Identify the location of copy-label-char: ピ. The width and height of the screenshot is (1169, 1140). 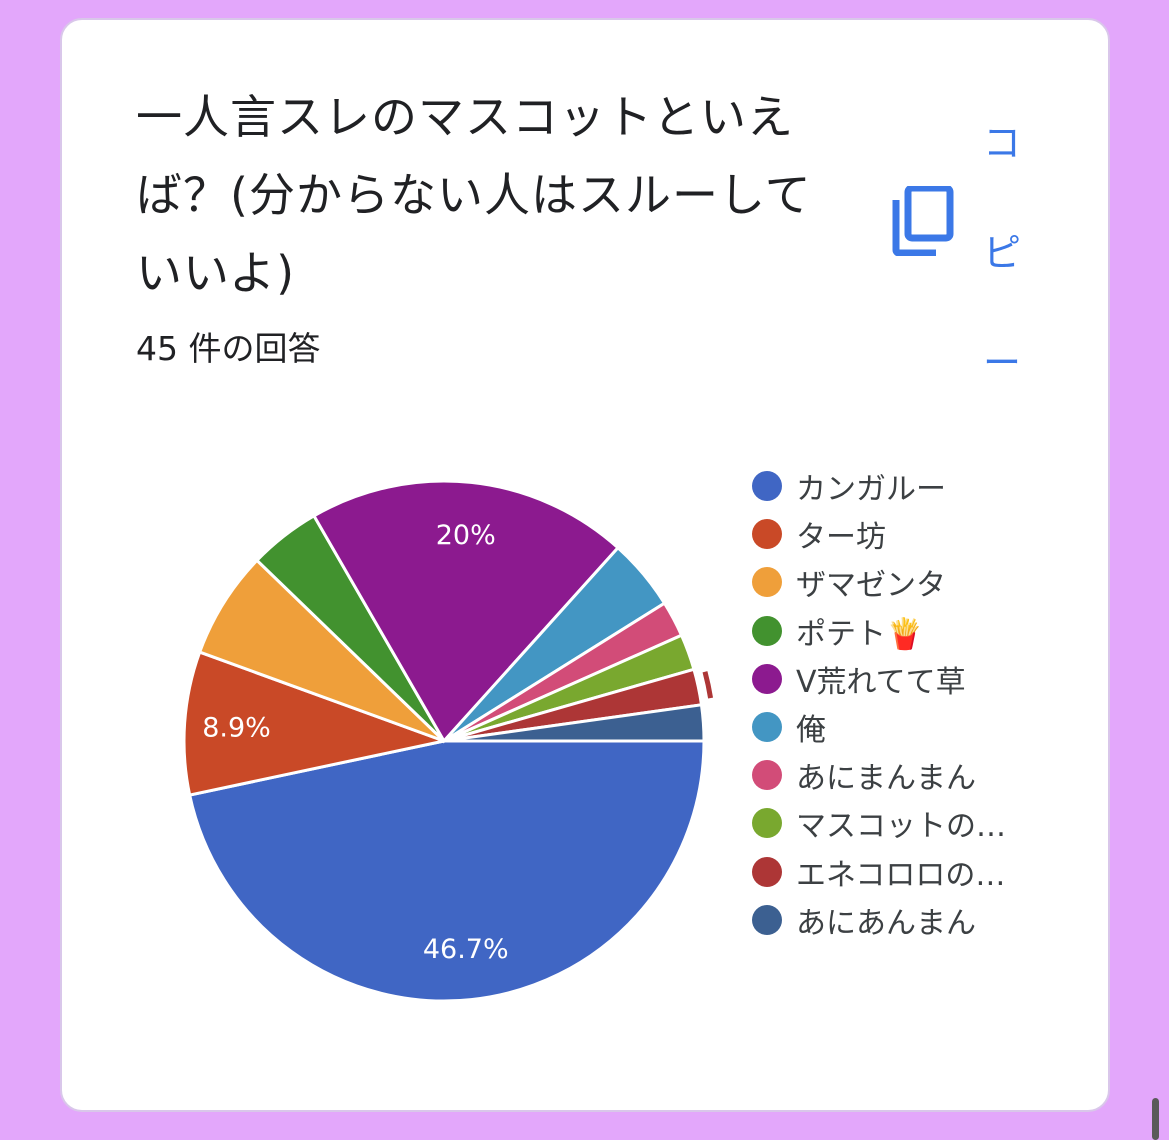
(1001, 253).